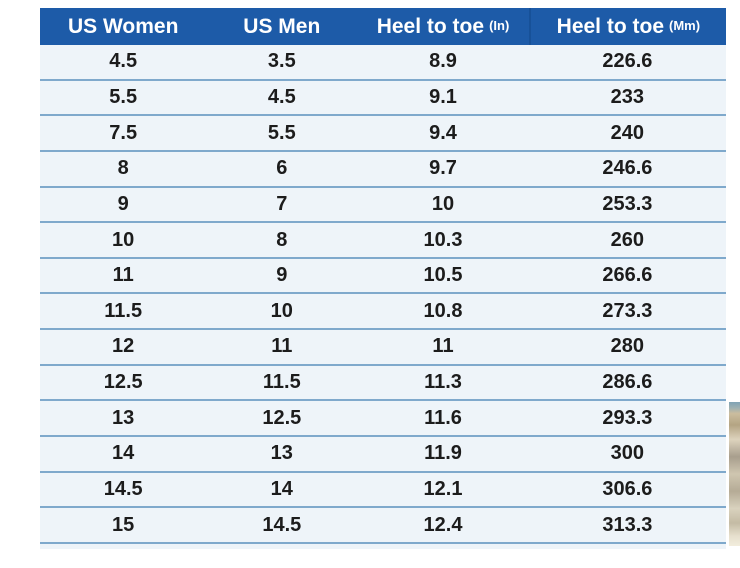 The width and height of the screenshot is (740, 568). What do you see at coordinates (443, 239) in the screenshot?
I see `table-cell: 10.3` at bounding box center [443, 239].